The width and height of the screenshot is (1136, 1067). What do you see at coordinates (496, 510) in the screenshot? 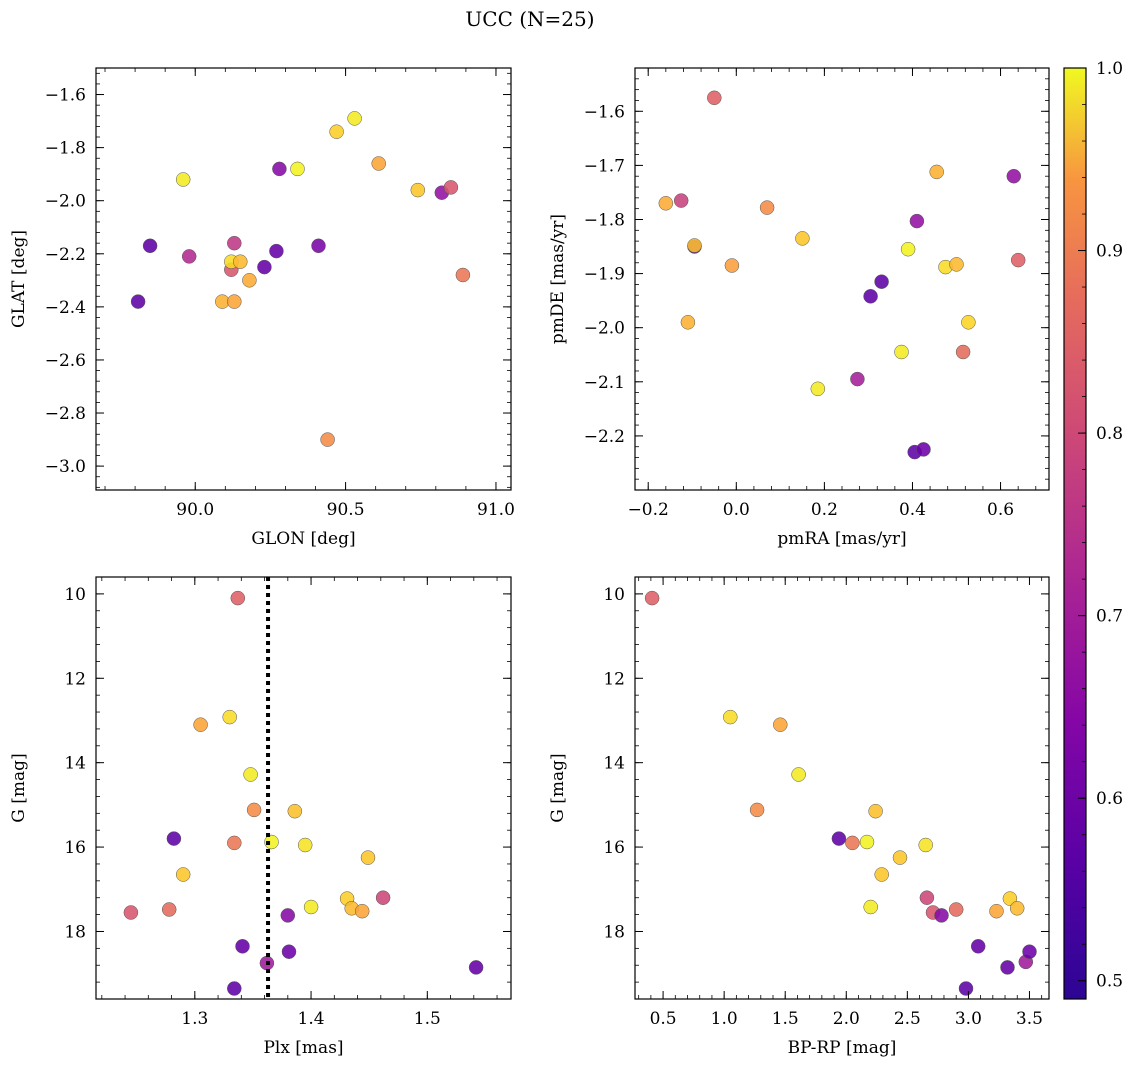
I see `glon-glat-xtick-label: 91.0` at bounding box center [496, 510].